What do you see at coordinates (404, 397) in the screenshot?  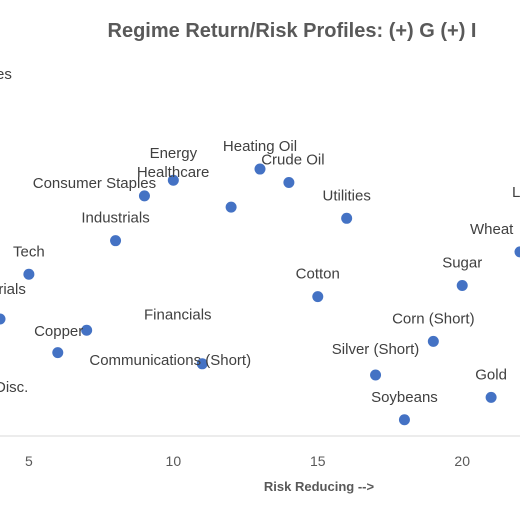 I see `point-label: Soybeans` at bounding box center [404, 397].